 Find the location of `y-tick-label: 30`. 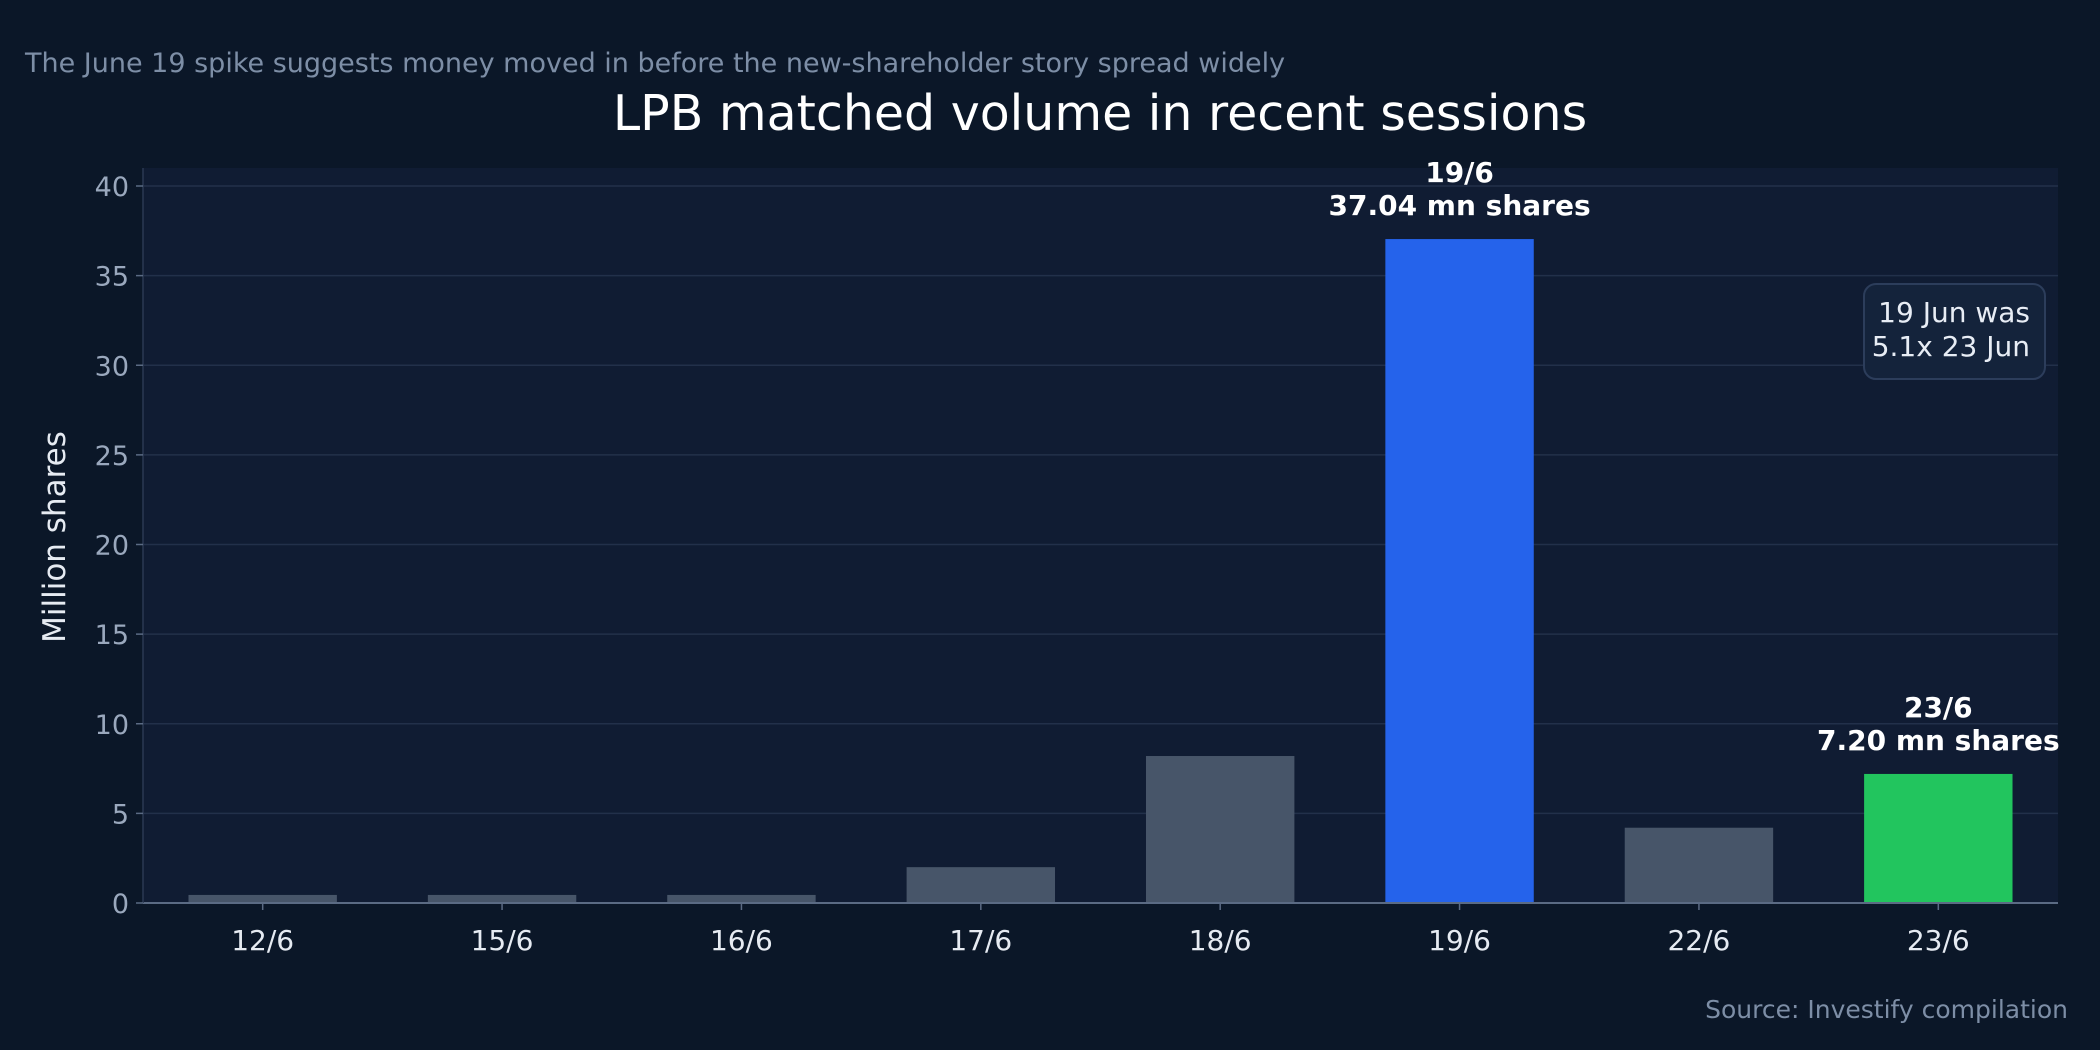

y-tick-label: 30 is located at coordinates (112, 366).